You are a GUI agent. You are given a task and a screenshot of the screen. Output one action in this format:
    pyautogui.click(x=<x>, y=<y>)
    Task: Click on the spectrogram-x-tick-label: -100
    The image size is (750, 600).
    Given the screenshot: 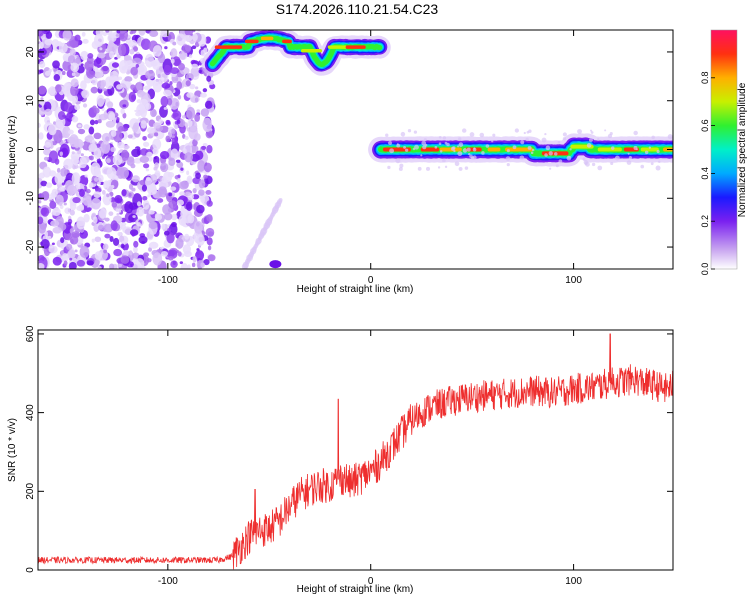 What is the action you would take?
    pyautogui.click(x=168, y=280)
    